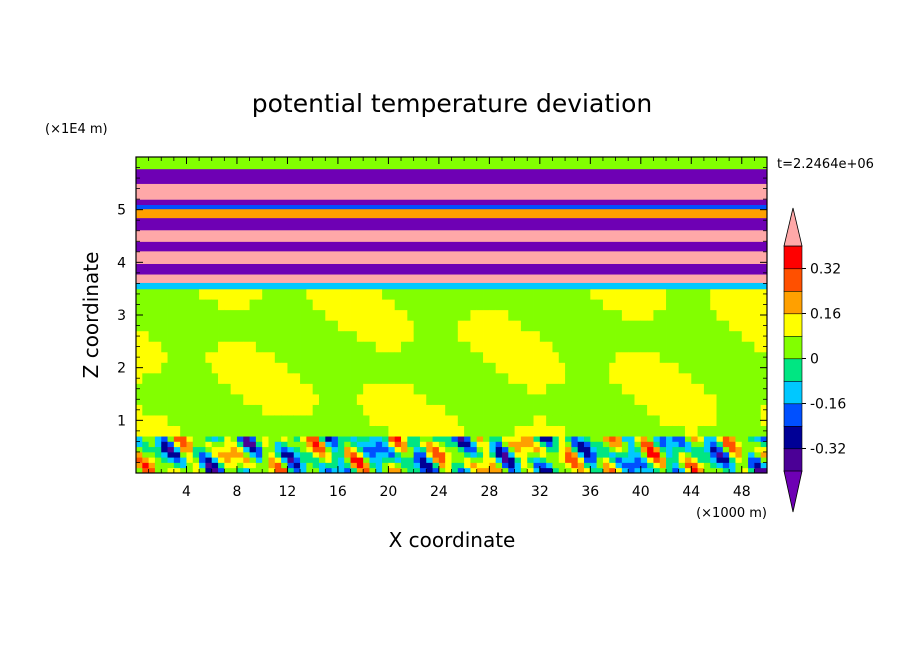 This screenshot has height=654, width=904. Describe the element at coordinates (540, 492) in the screenshot. I see `x-tick-label: 32` at that location.